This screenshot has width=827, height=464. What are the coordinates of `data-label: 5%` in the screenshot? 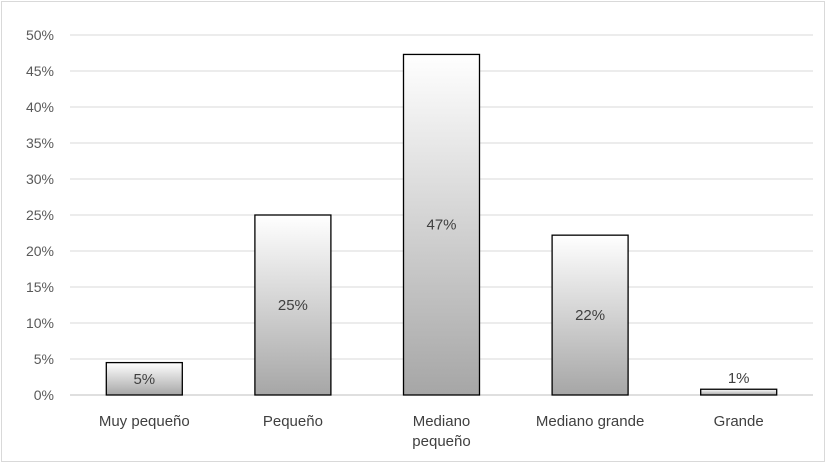 It's located at (144, 379).